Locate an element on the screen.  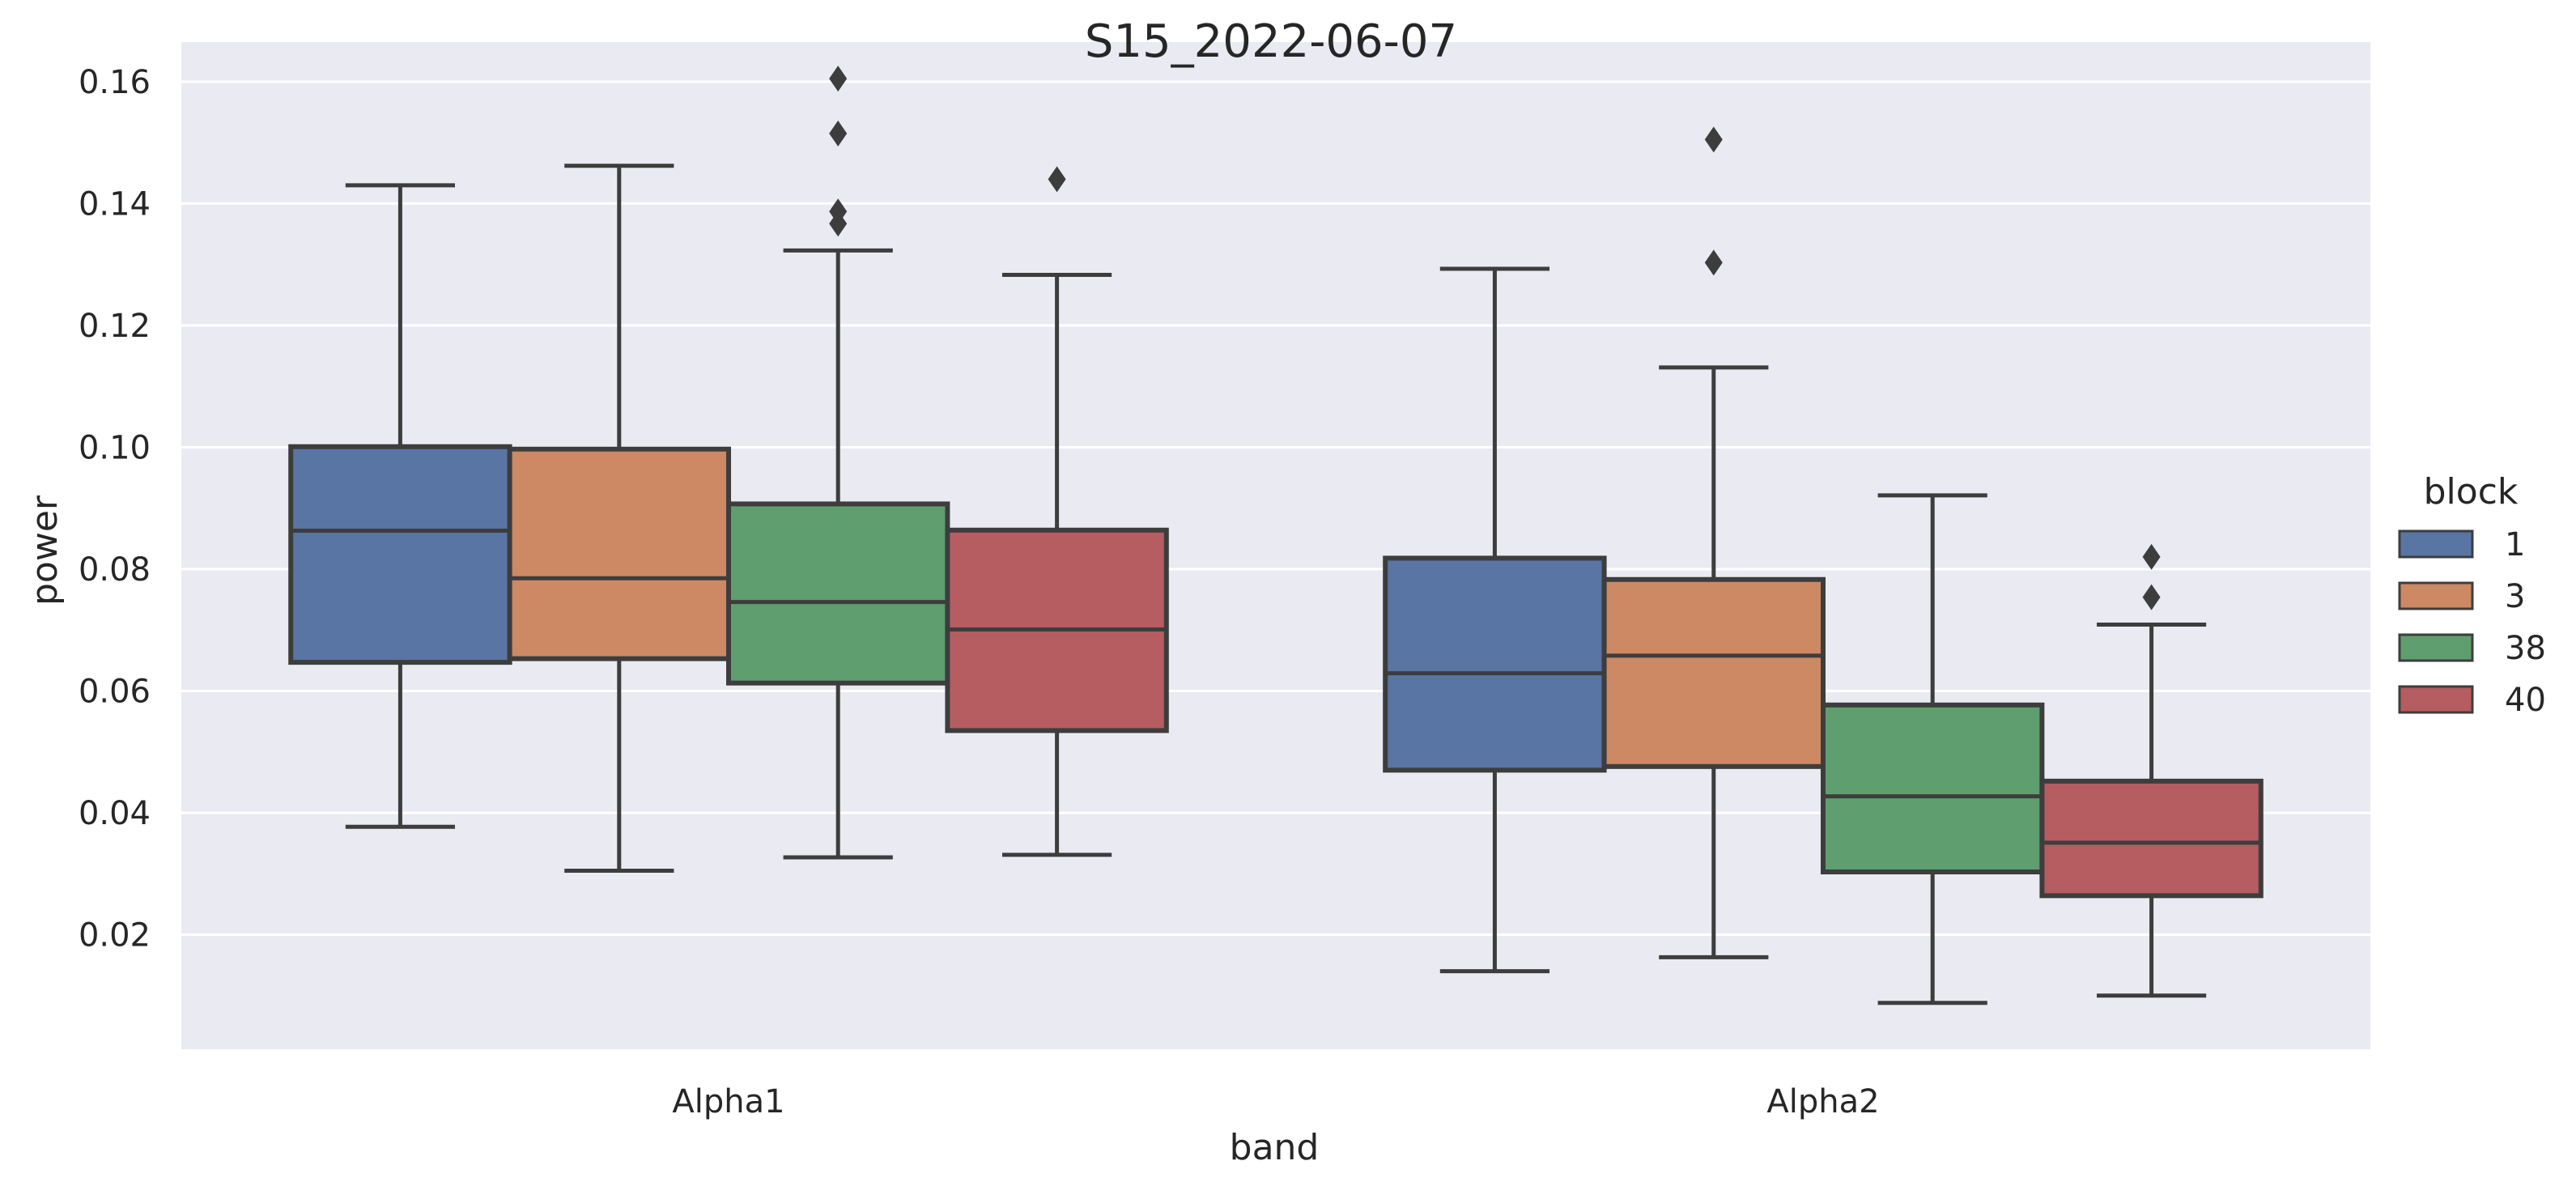
box-3-Alpha1 is located at coordinates (619, 518).